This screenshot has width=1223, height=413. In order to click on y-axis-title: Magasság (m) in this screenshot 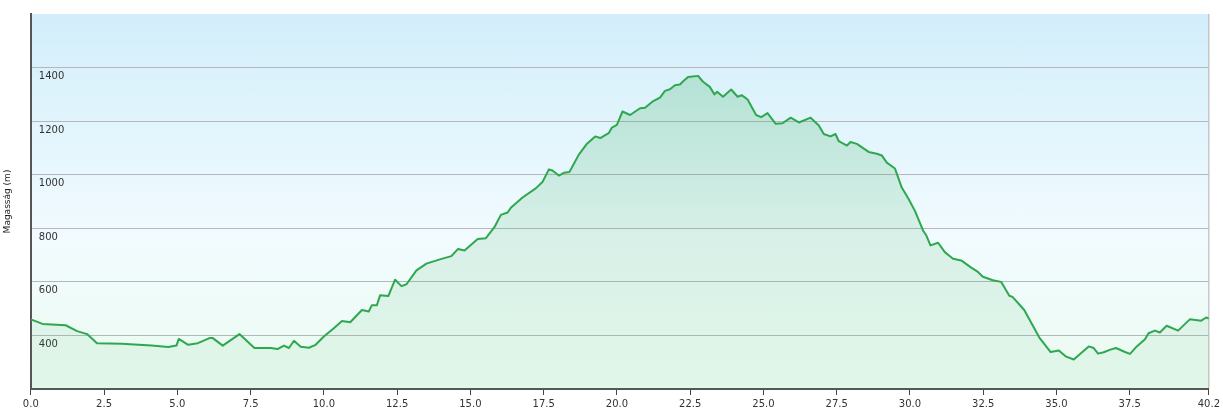, I will do `click(6, 201)`.